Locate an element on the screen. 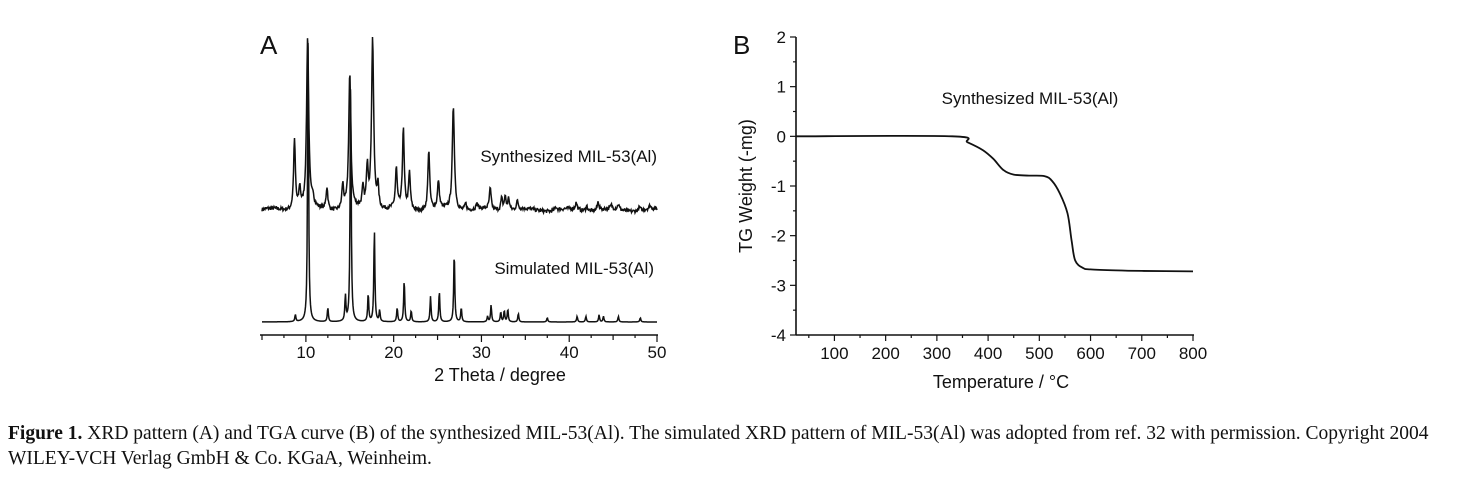  x-tick-label-a: 30 is located at coordinates (481, 352).